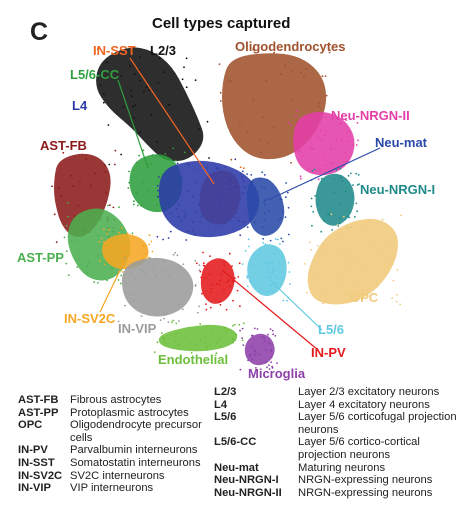  I want to click on legend-desc: VIP interneurons, so click(112, 488).